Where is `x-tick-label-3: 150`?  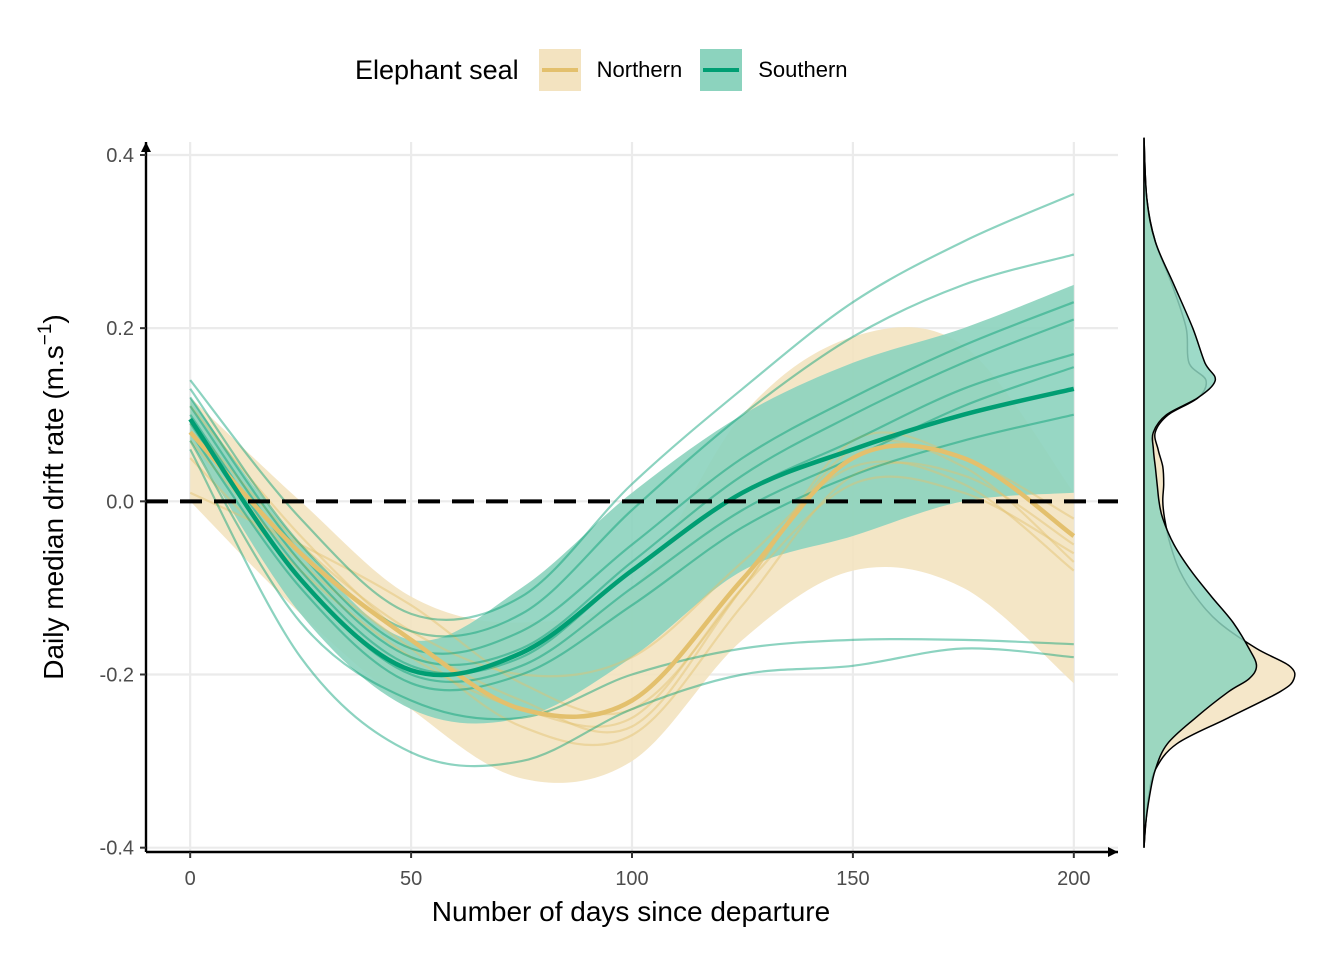 x-tick-label-3: 150 is located at coordinates (852, 879).